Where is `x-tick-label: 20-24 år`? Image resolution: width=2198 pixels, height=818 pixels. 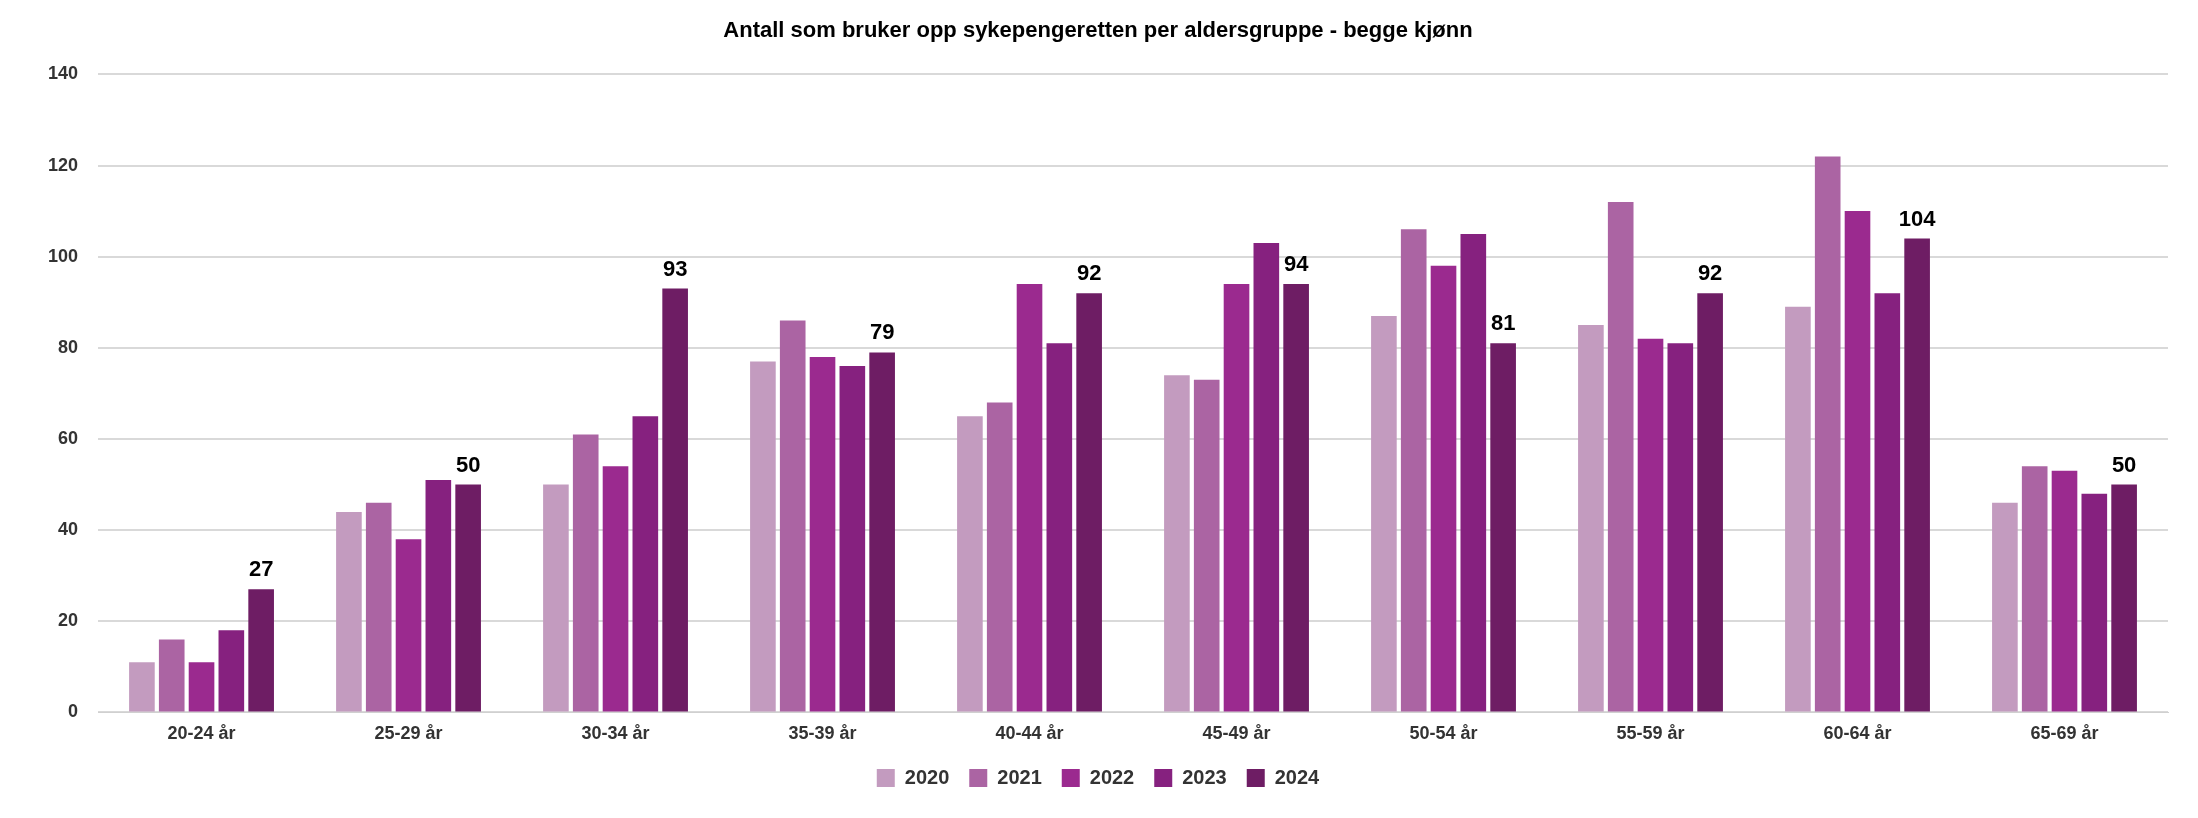 x-tick-label: 20-24 år is located at coordinates (201, 733).